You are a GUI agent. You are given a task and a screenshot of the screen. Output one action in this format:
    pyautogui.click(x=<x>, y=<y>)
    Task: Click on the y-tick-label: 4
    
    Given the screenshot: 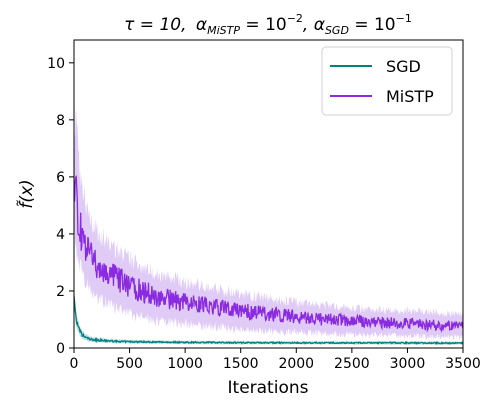 What is the action you would take?
    pyautogui.click(x=60, y=235)
    